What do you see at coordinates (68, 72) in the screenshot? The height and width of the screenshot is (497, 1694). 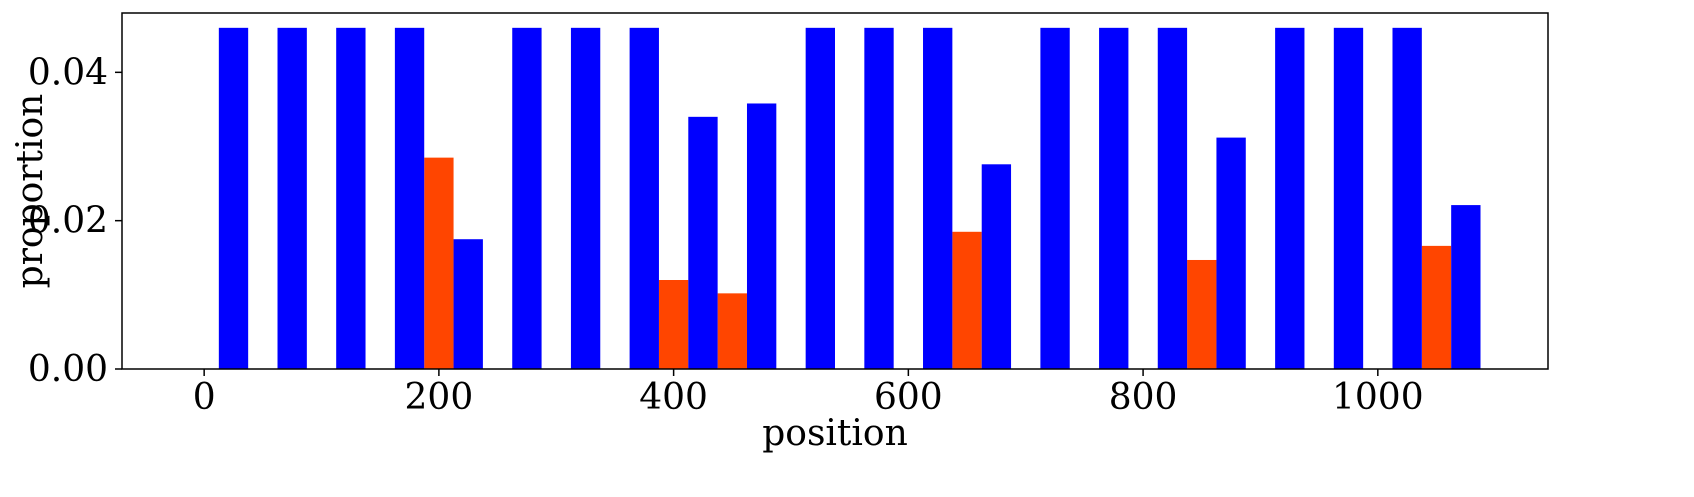 I see `y-tick-label-2: 0.04` at bounding box center [68, 72].